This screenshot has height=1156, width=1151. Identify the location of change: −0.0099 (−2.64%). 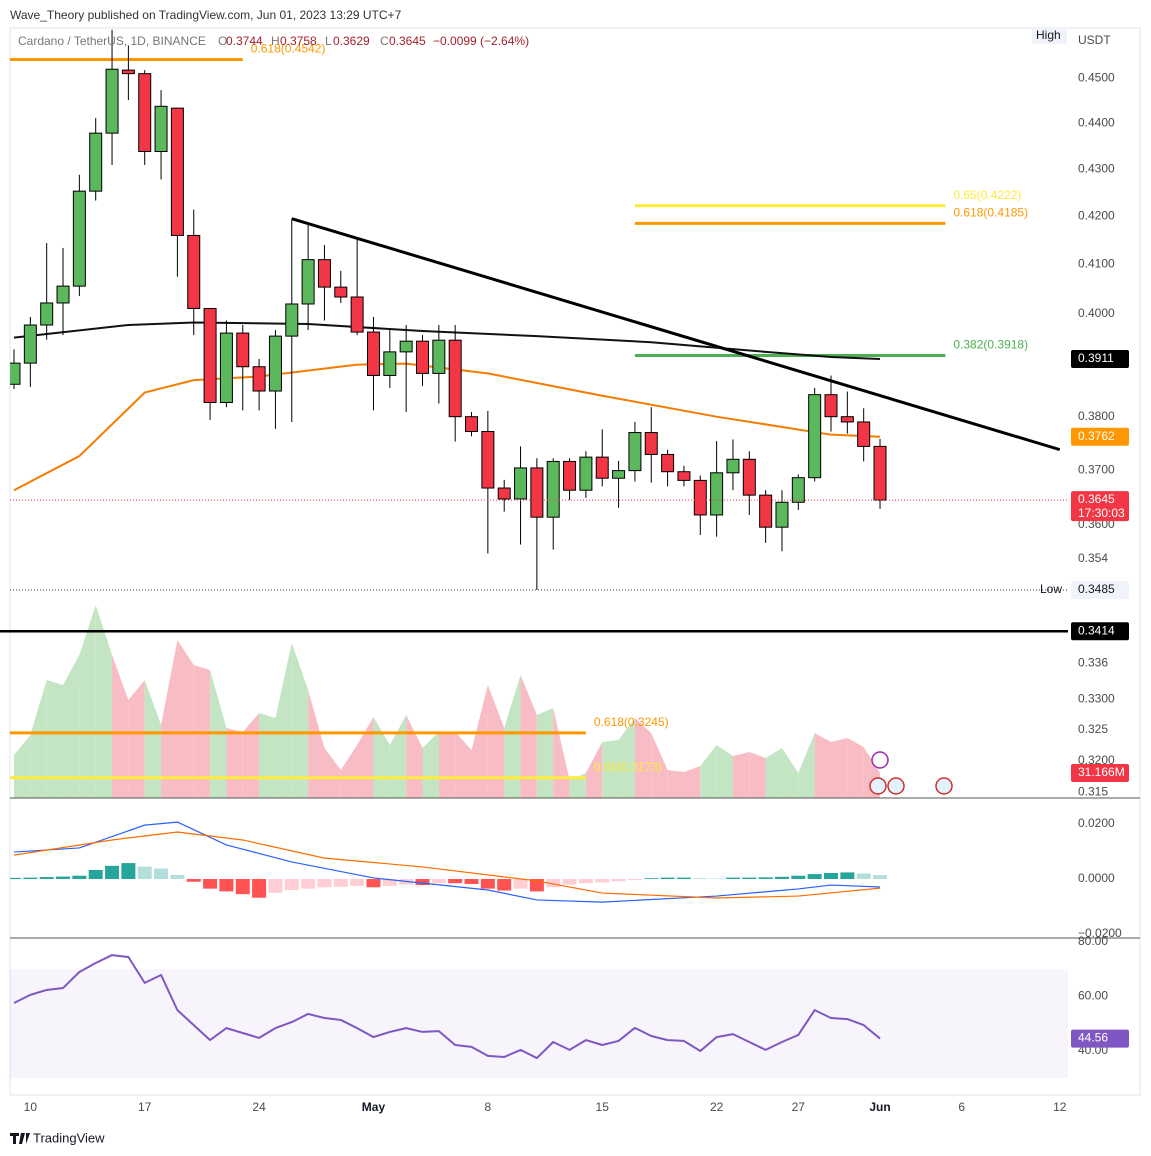
(481, 41).